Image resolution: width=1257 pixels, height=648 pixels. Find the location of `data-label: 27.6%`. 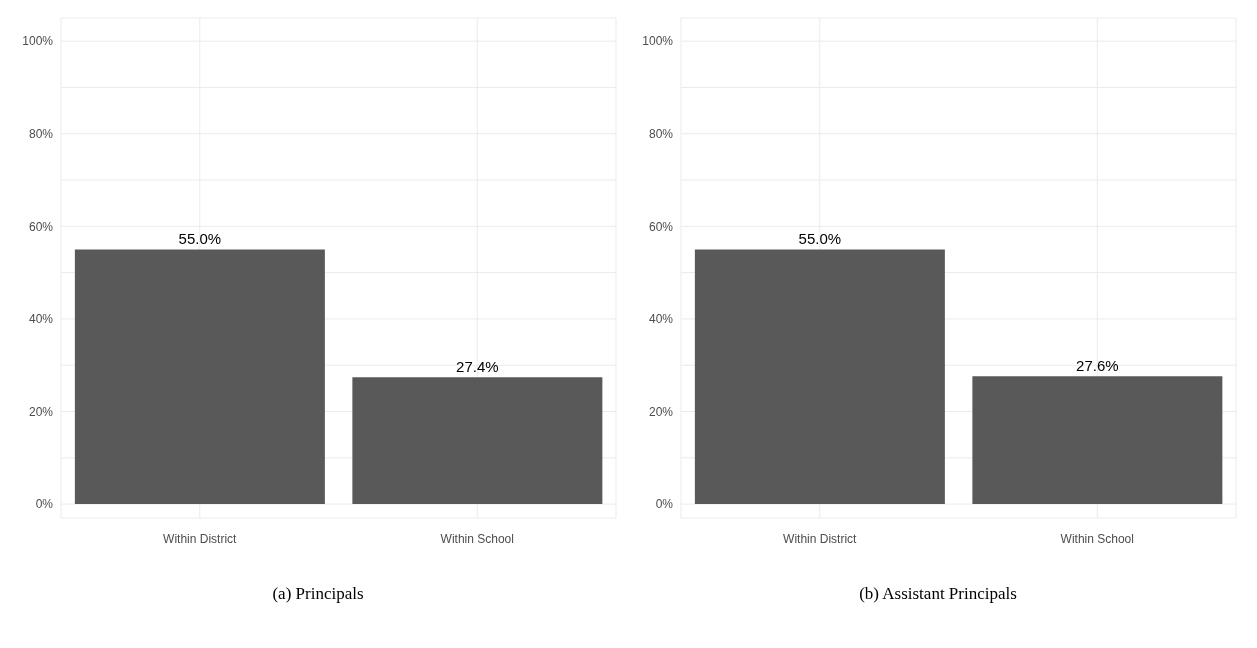

data-label: 27.6% is located at coordinates (1097, 366).